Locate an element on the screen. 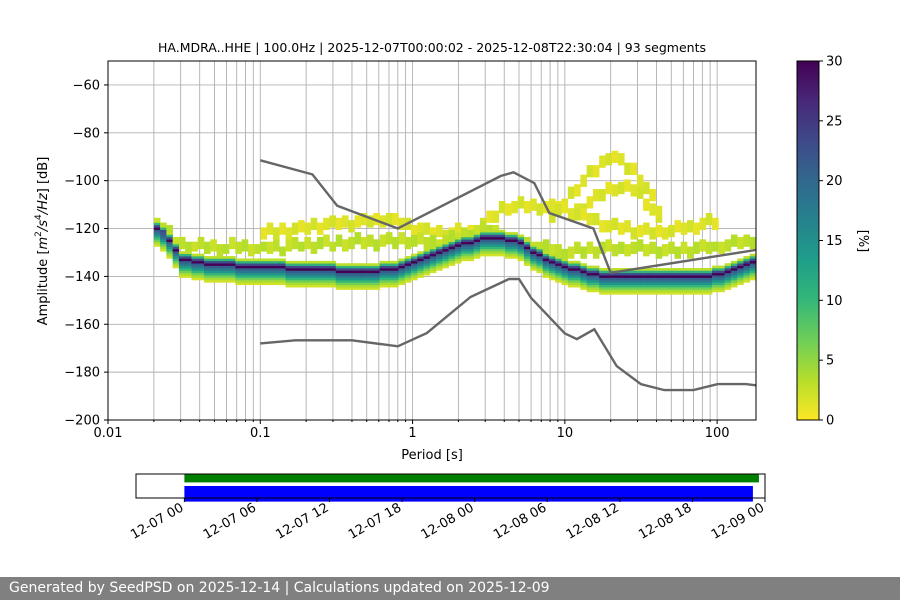 Image resolution: width=900 pixels, height=600 pixels. colorbar-tick-label: 25 is located at coordinates (834, 121).